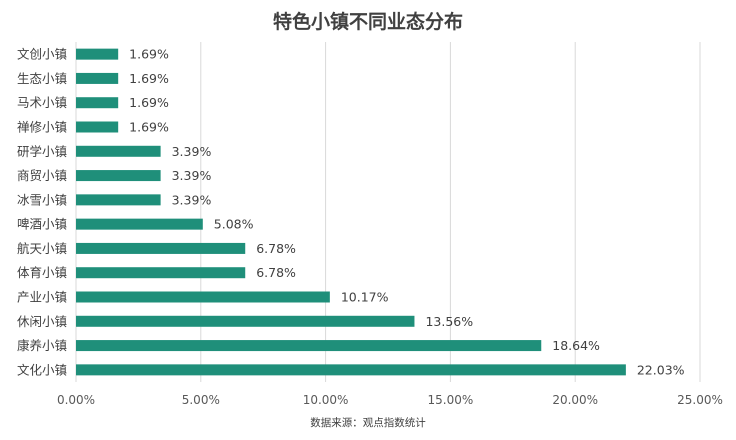  Describe the element at coordinates (449, 321) in the screenshot. I see `value-label: 13.56%` at that location.